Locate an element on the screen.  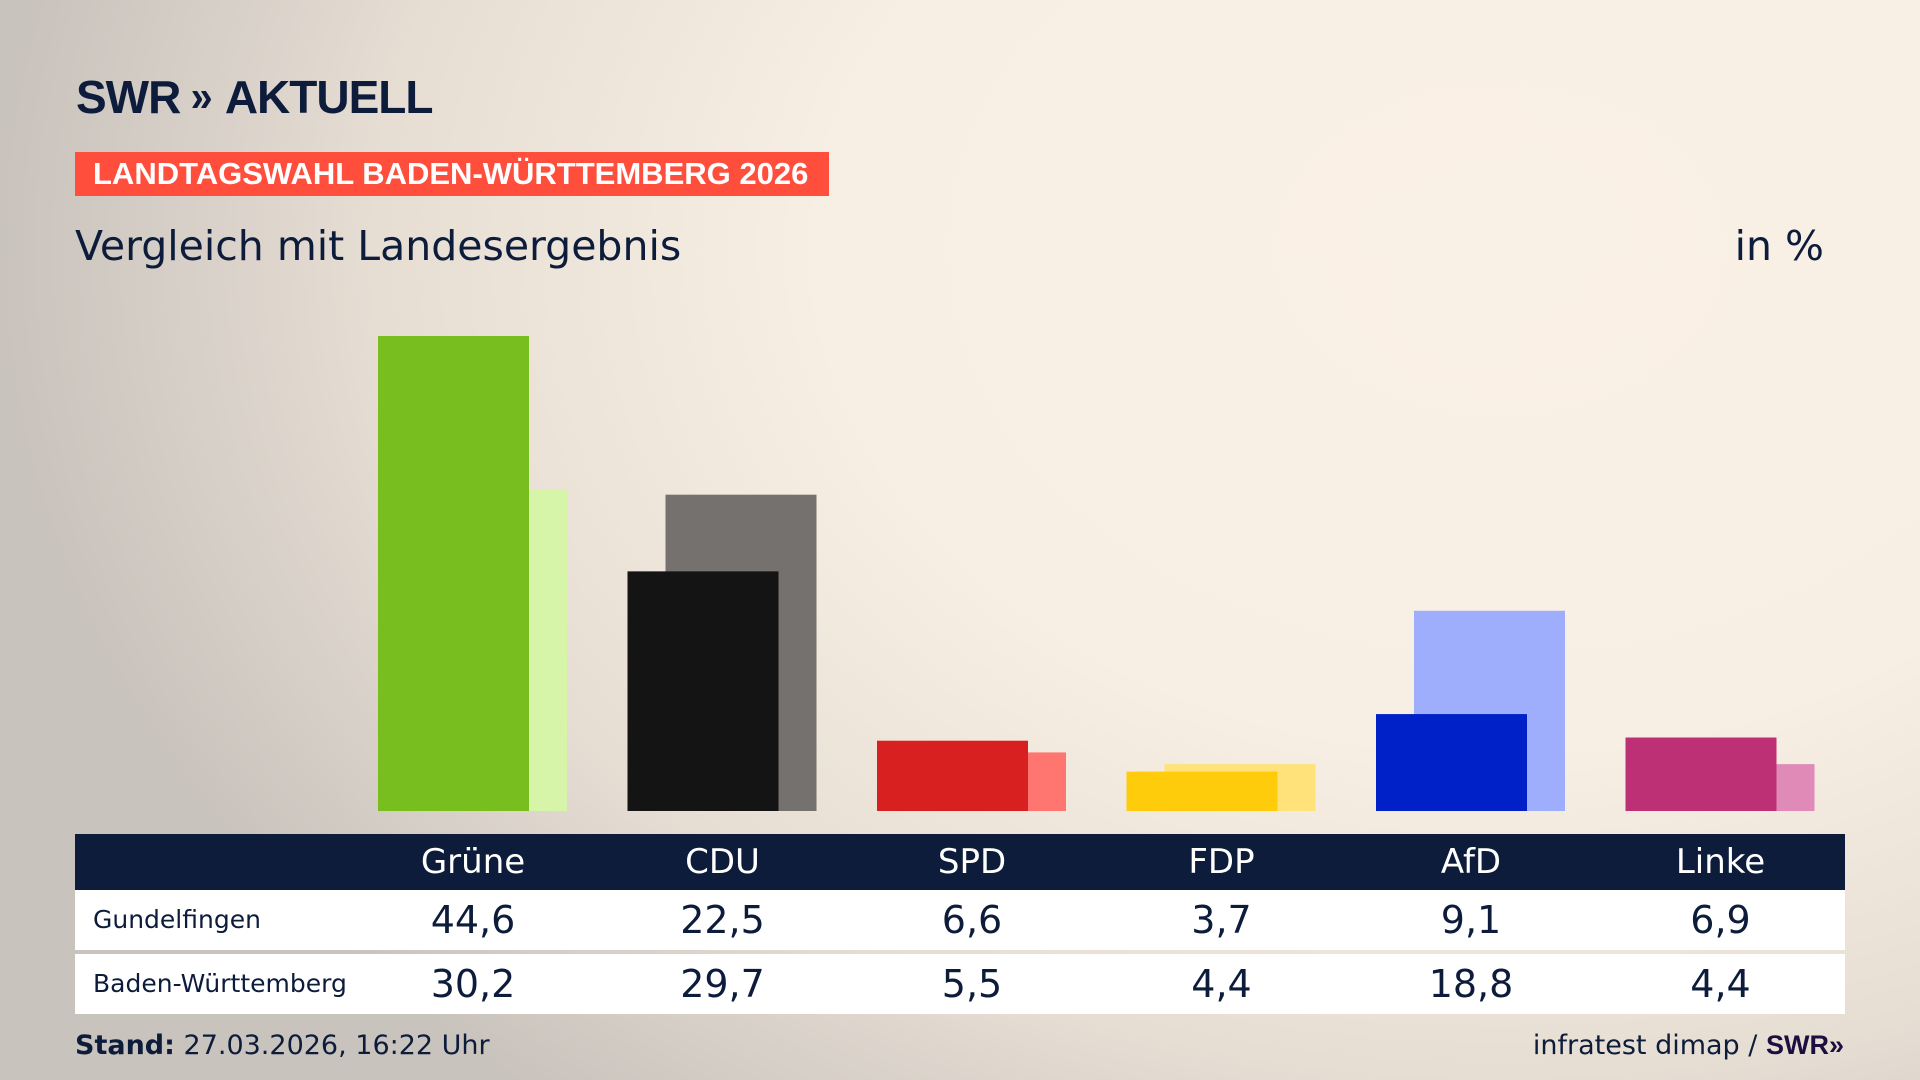
table-cell: 5,5 is located at coordinates (972, 984).